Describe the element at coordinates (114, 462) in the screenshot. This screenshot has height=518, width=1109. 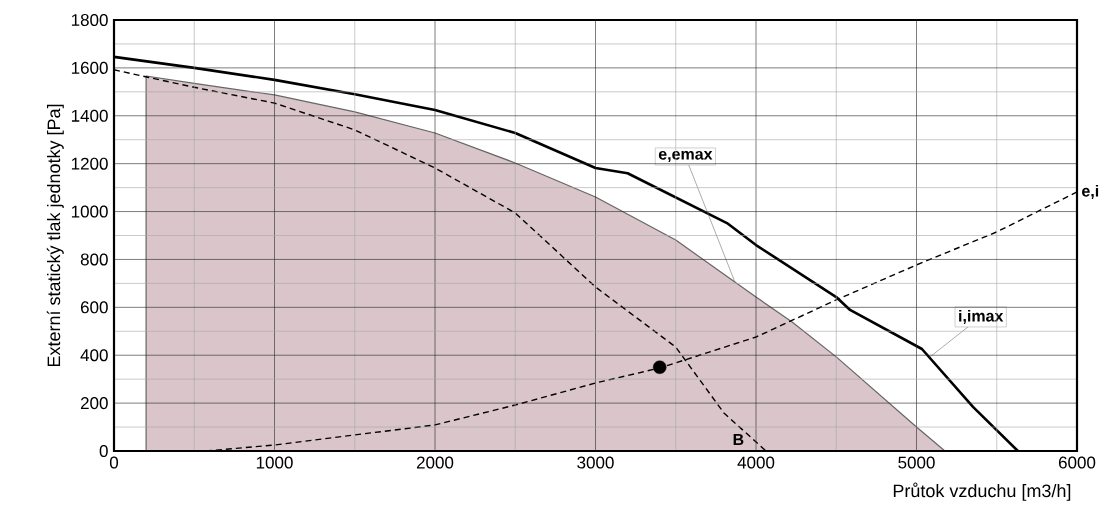
I see `x-tick-label: 0` at that location.